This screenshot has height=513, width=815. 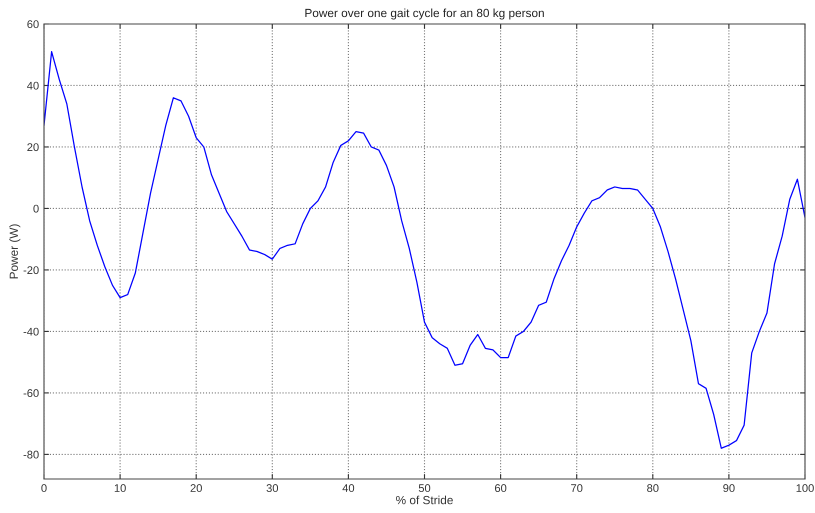 I want to click on x-tick-label: 30, so click(x=272, y=488).